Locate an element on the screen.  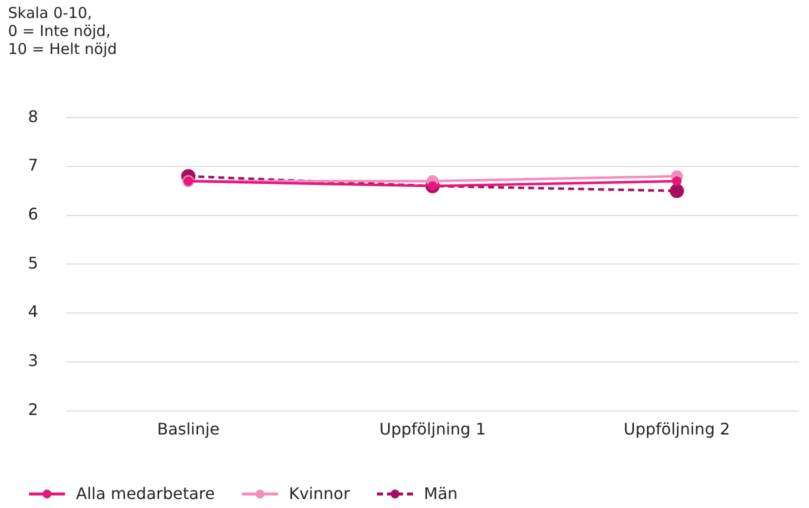
x-tick-label: Baslinje is located at coordinates (188, 429).